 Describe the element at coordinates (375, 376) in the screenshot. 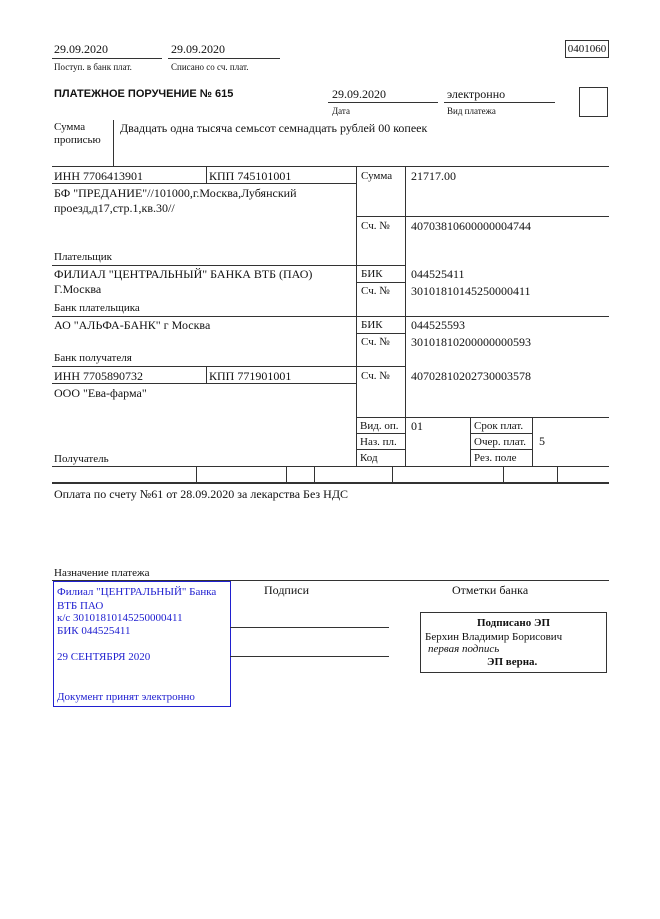

I see `payee-account-label: Сч. №` at that location.